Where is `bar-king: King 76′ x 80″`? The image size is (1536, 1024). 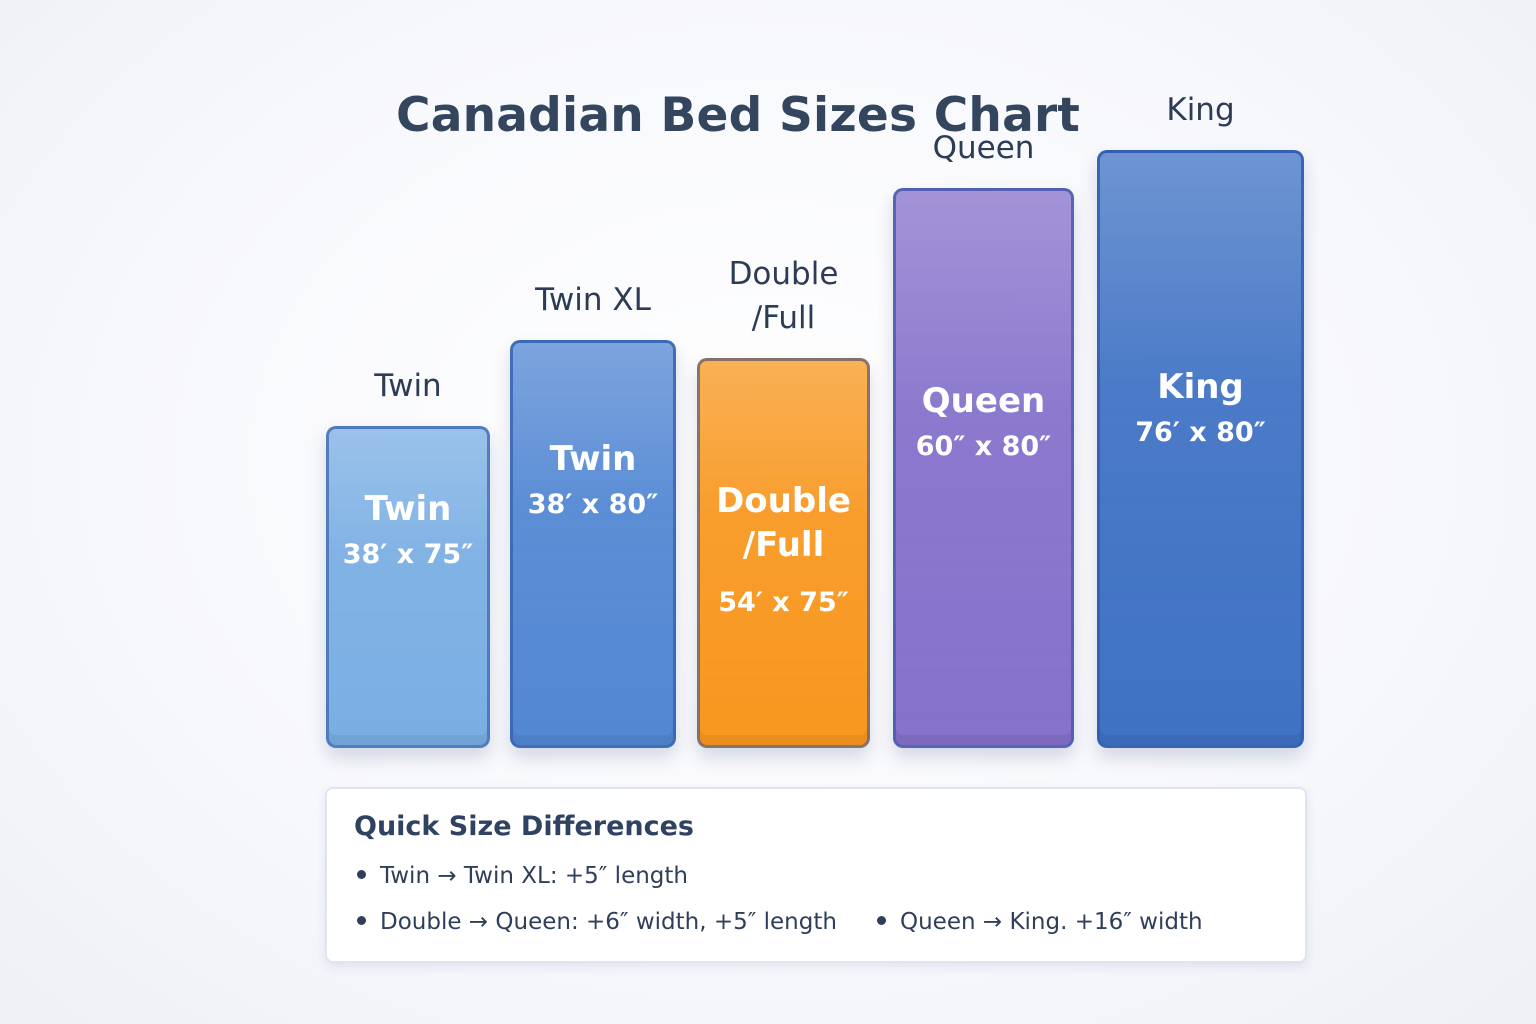 bar-king: King 76′ x 80″ is located at coordinates (1200, 449).